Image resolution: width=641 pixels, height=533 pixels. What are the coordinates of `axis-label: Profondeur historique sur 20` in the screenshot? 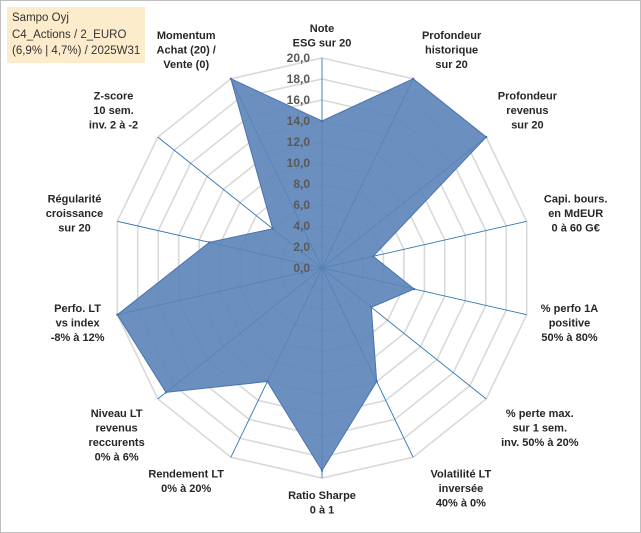 It's located at (452, 50).